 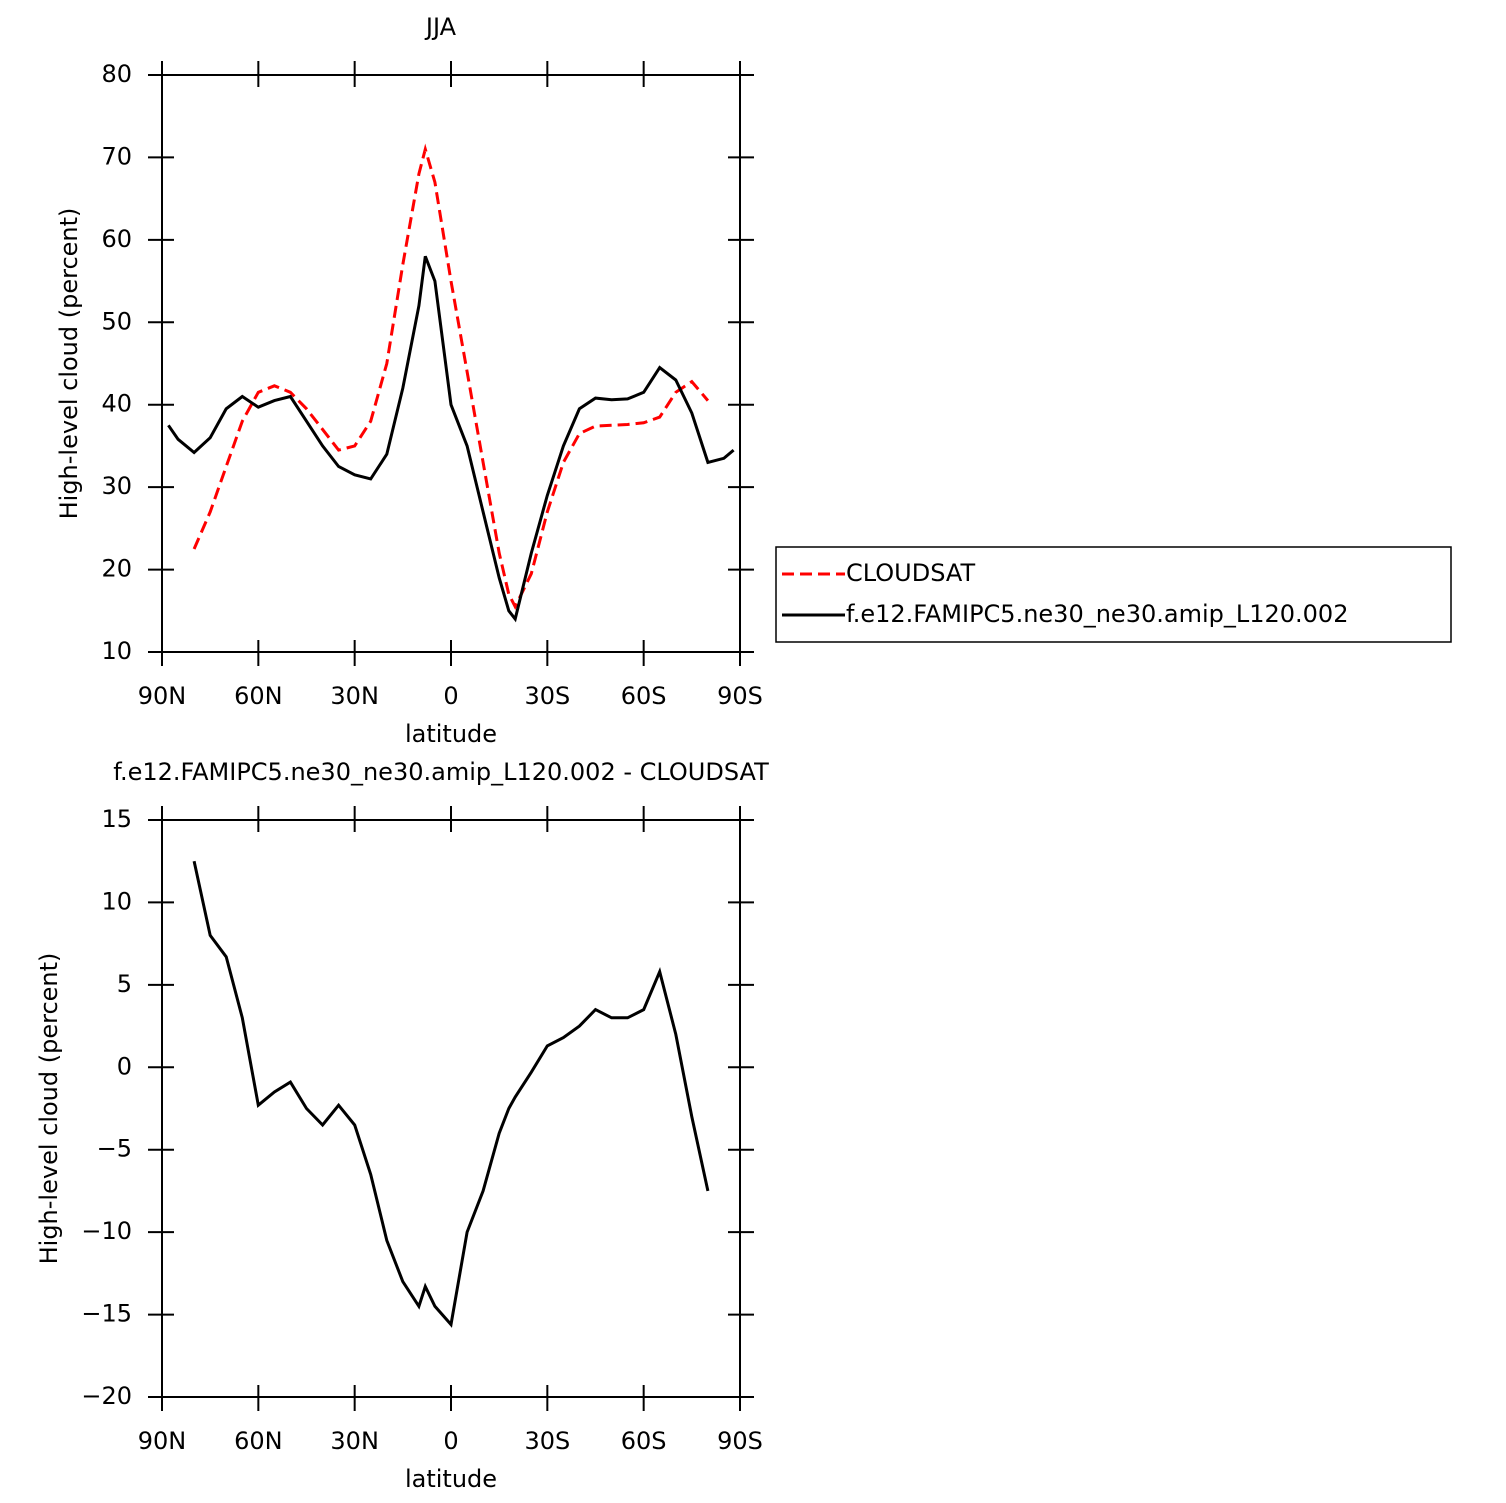 What do you see at coordinates (114, 1149) in the screenshot?
I see `y-tick-label: −5` at bounding box center [114, 1149].